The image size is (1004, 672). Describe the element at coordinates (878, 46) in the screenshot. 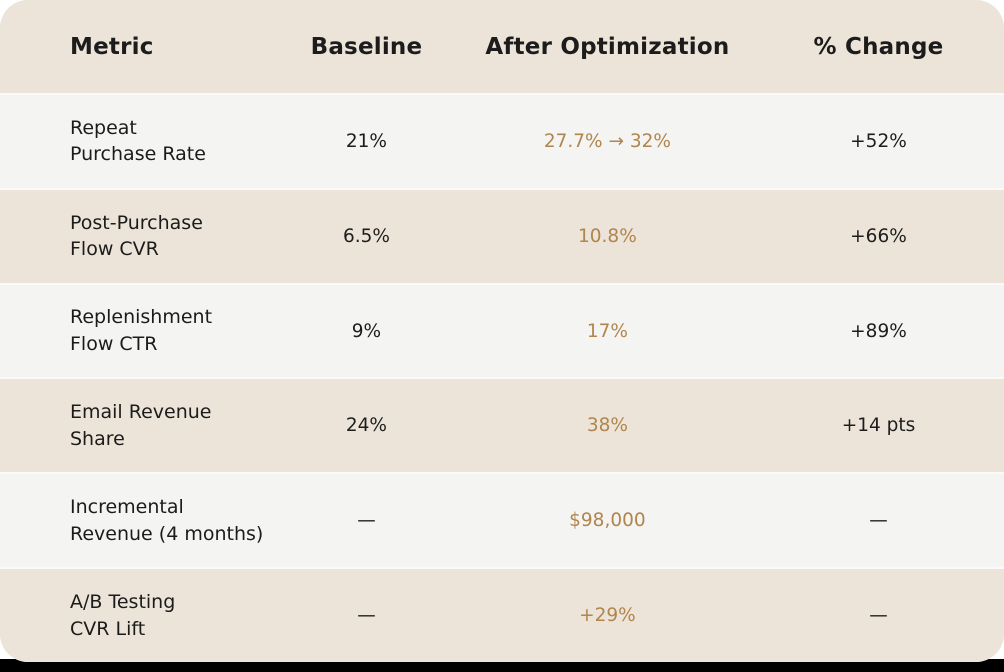

I see `column-header-percent-change: % Change` at that location.